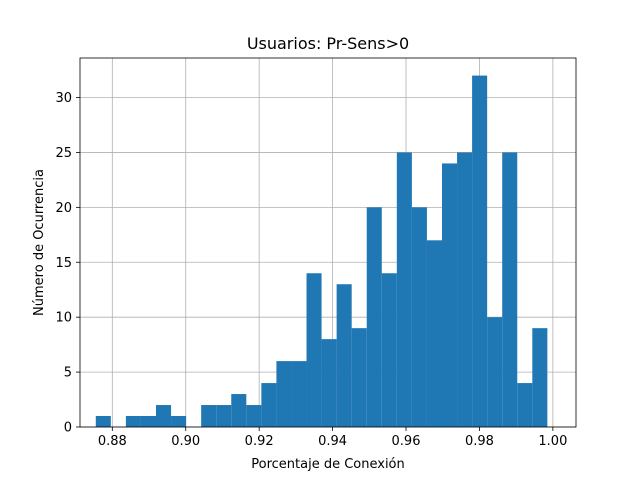 The height and width of the screenshot is (480, 640). What do you see at coordinates (39, 242) in the screenshot?
I see `y-axis-label: Número de Ocurrencia` at bounding box center [39, 242].